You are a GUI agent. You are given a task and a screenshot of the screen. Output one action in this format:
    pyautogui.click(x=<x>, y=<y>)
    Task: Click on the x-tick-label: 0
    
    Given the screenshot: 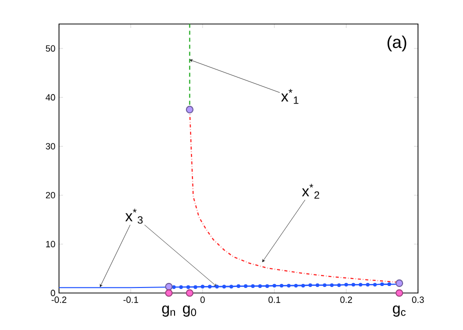 What is the action you would take?
    pyautogui.click(x=202, y=299)
    